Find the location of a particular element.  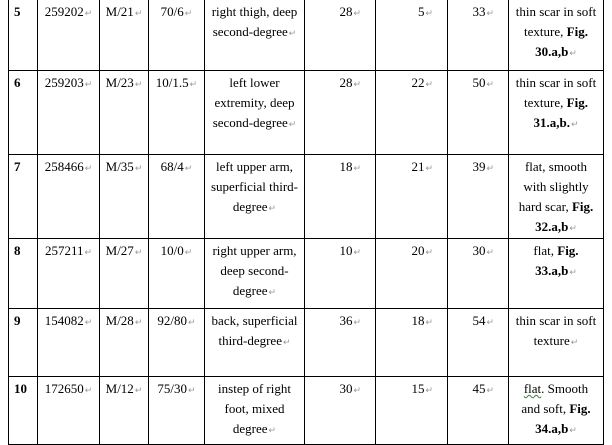

burn-site: left lower extremity, deep second-degree is located at coordinates (254, 112).